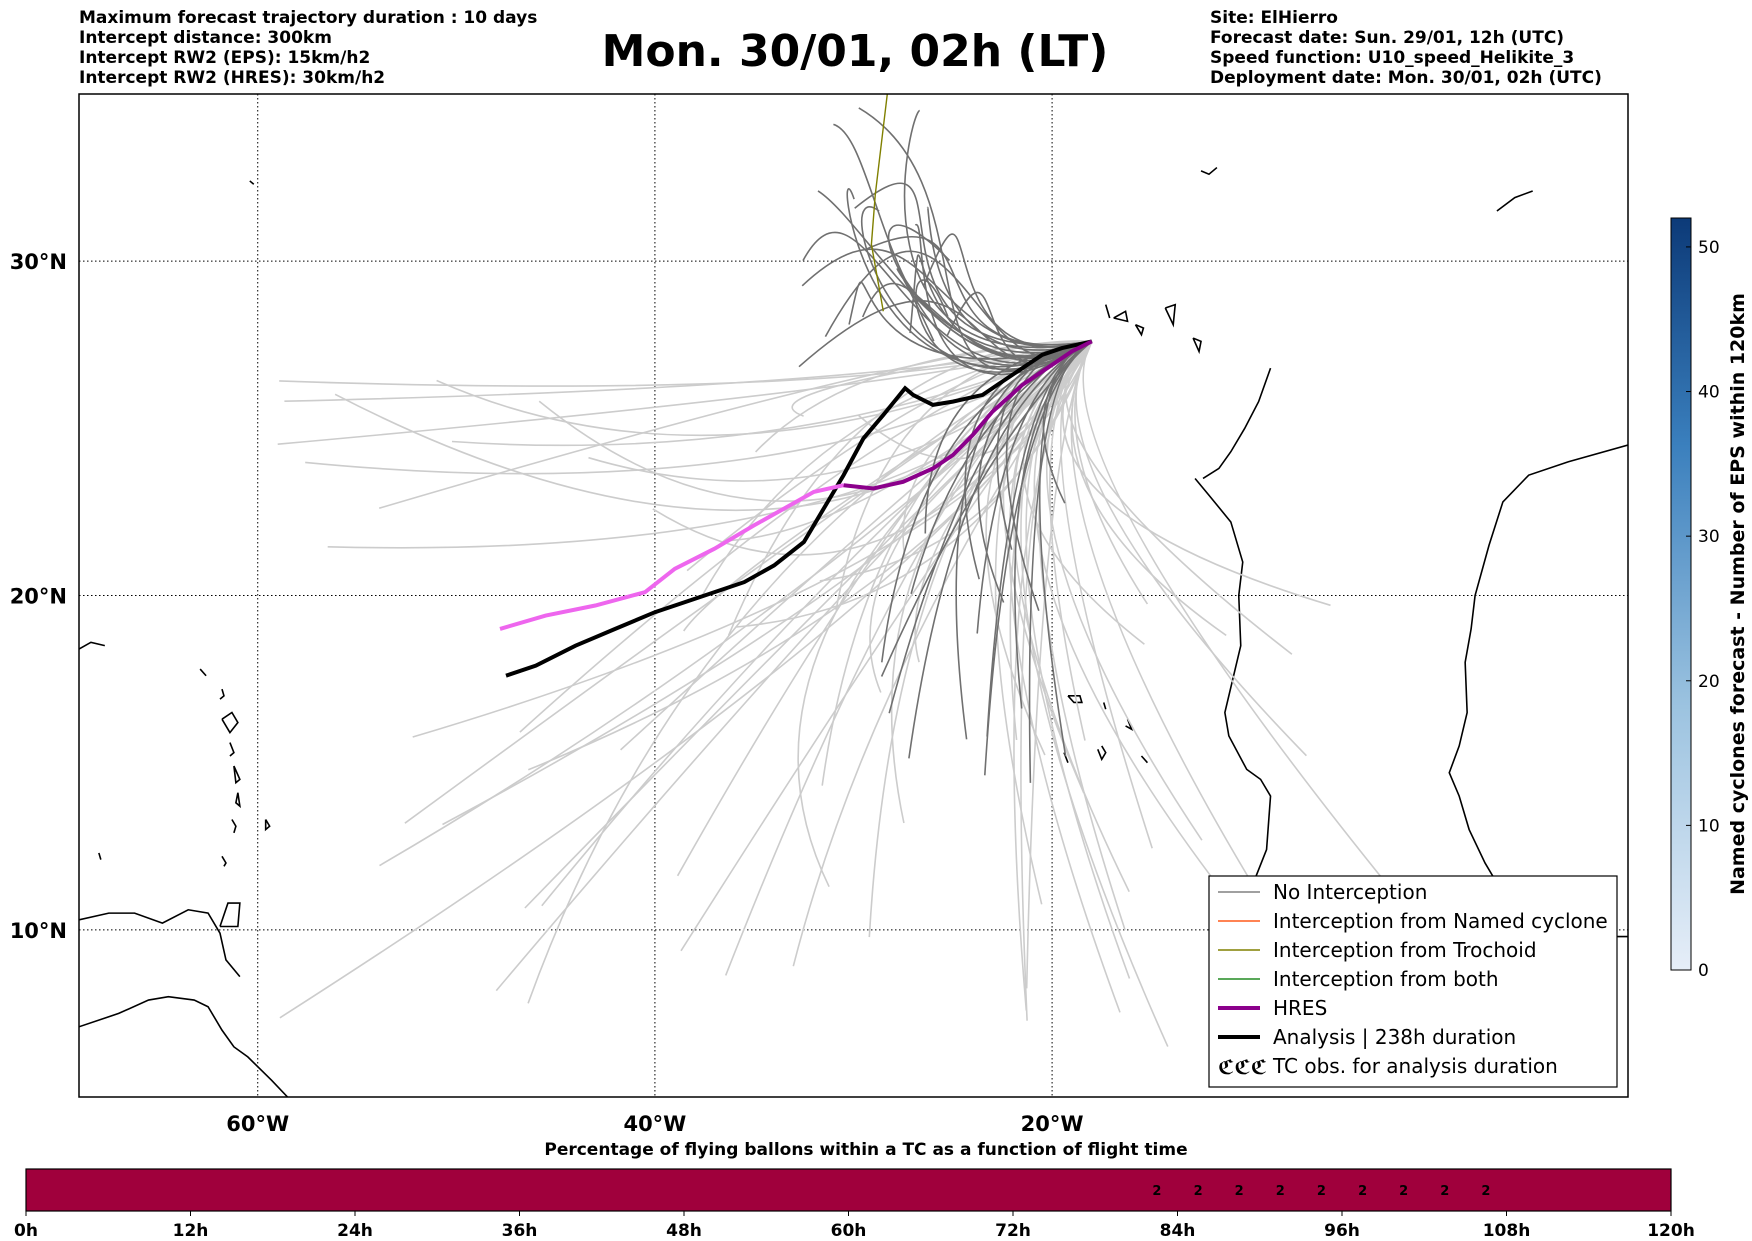 The width and height of the screenshot is (1752, 1241). What do you see at coordinates (1671, 1231) in the screenshot?
I see `timebar-tick-label: 120h` at bounding box center [1671, 1231].